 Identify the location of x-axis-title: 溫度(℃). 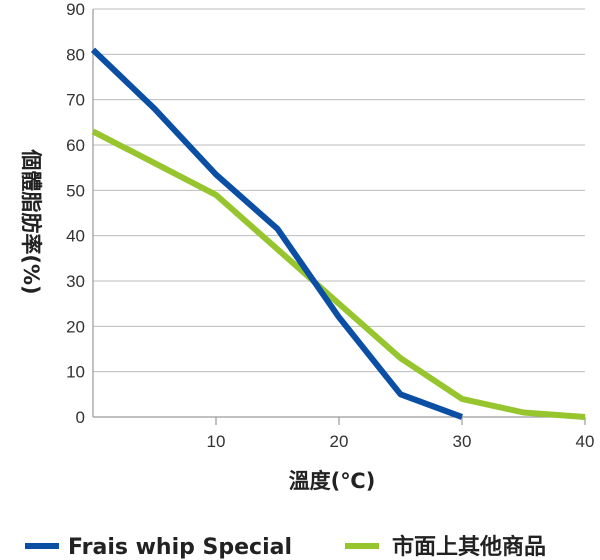
(332, 481).